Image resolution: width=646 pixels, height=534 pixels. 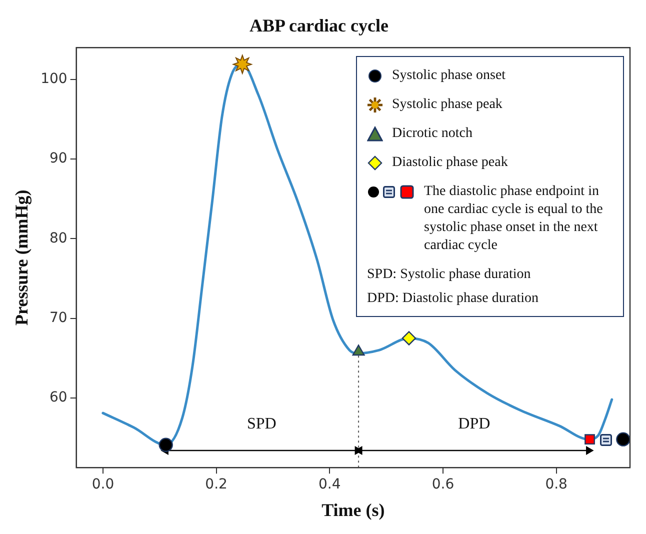 I want to click on legend-label: Dicrotic notch, so click(x=432, y=134).